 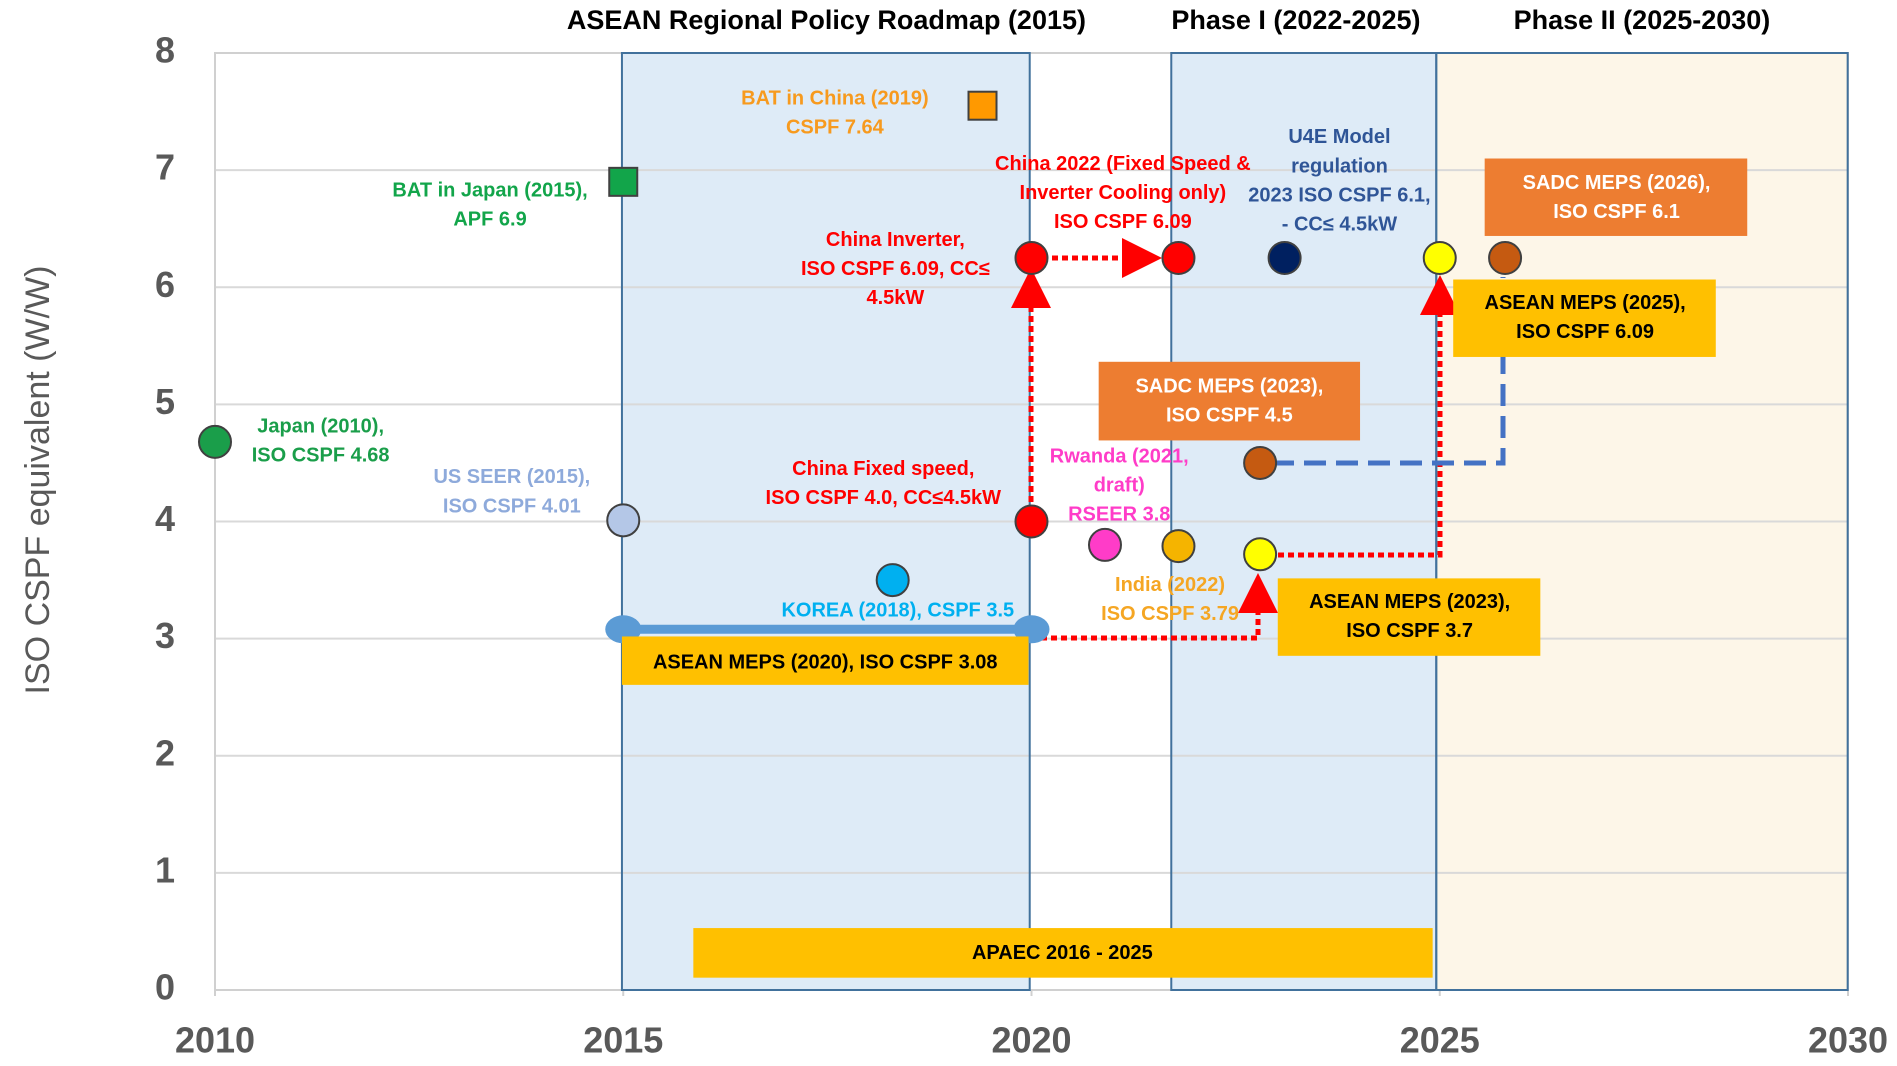 What do you see at coordinates (165, 167) in the screenshot?
I see `y-tick-label: 7` at bounding box center [165, 167].